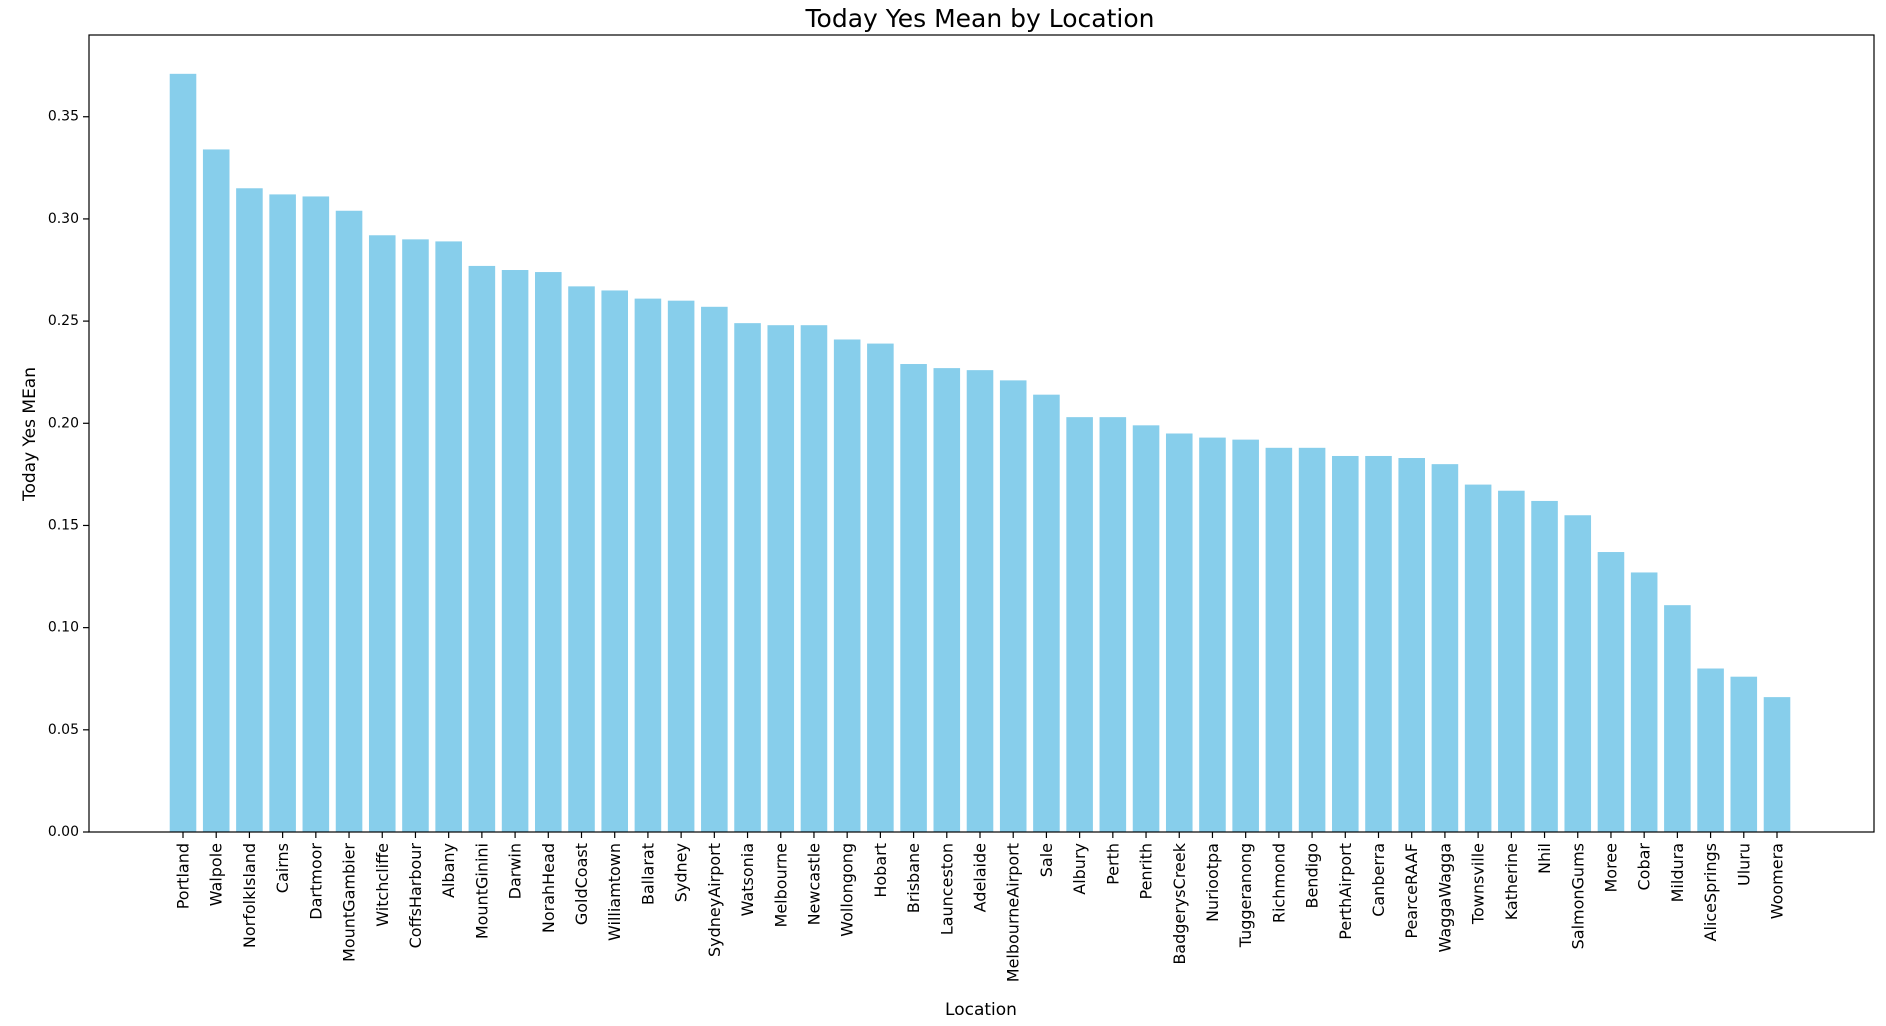 This screenshot has height=1026, width=1886. What do you see at coordinates (814, 578) in the screenshot?
I see `bar-Newcastle` at bounding box center [814, 578].